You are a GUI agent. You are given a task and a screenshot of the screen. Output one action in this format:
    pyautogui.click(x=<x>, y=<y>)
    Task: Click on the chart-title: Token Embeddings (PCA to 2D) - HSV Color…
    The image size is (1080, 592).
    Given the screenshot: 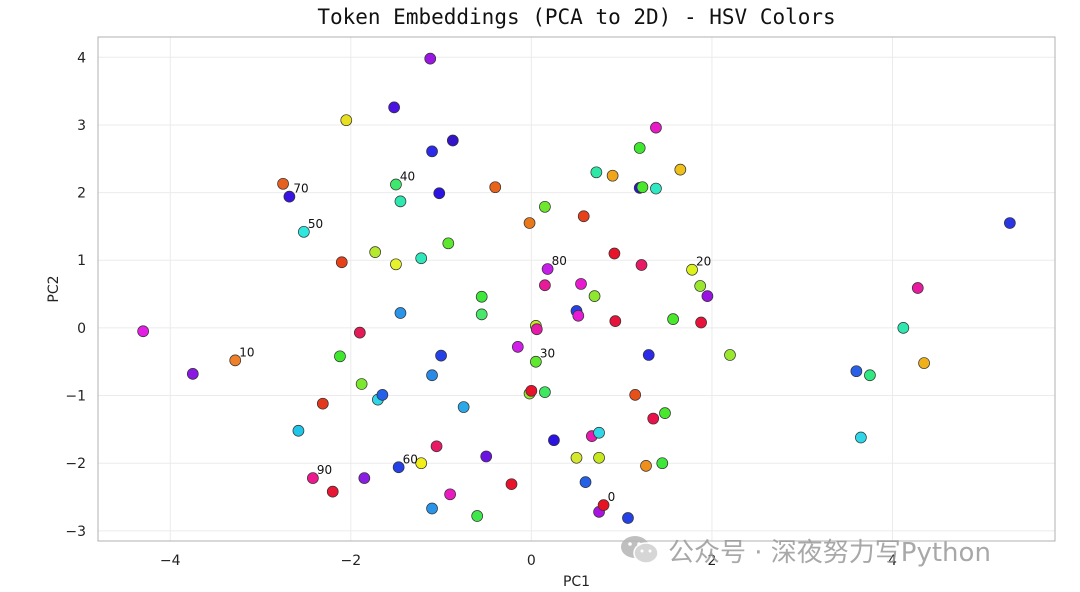 What is the action you would take?
    pyautogui.click(x=576, y=17)
    